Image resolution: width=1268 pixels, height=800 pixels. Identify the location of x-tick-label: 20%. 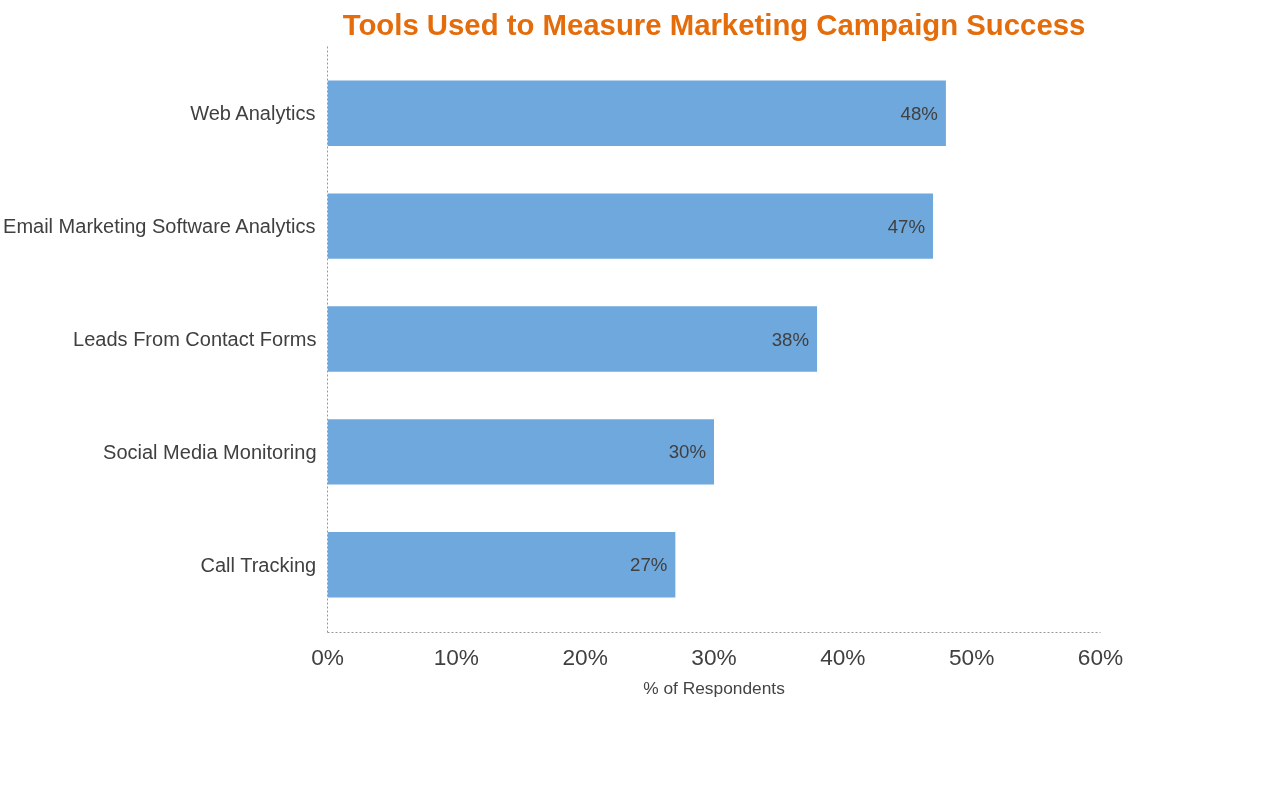
(585, 656).